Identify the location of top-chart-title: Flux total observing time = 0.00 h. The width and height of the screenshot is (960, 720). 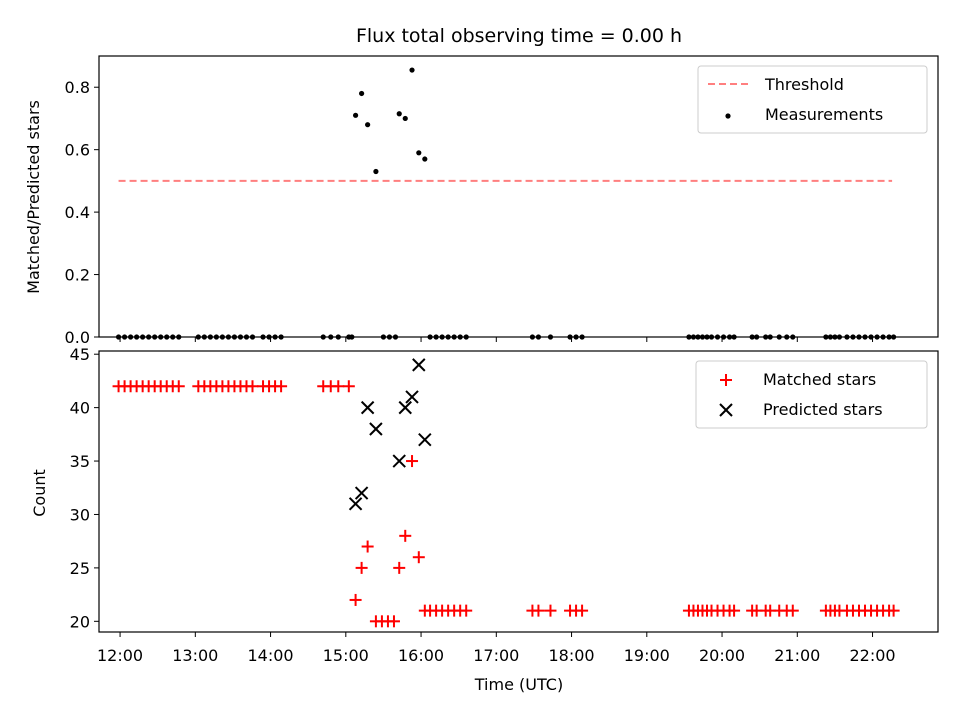
(519, 36).